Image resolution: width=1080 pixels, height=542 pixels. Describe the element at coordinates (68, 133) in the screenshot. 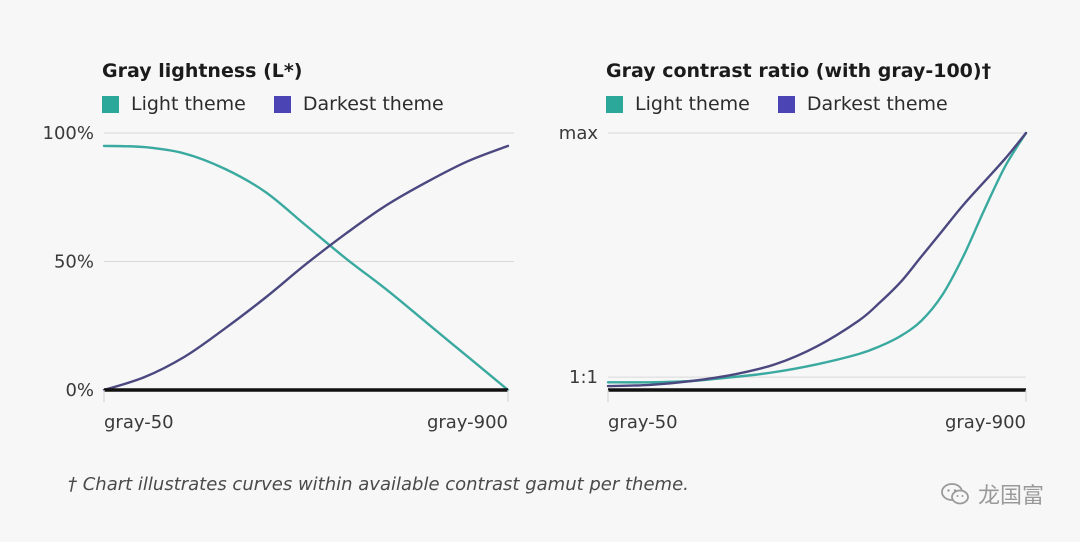

I see `y-tick-label: 100%` at that location.